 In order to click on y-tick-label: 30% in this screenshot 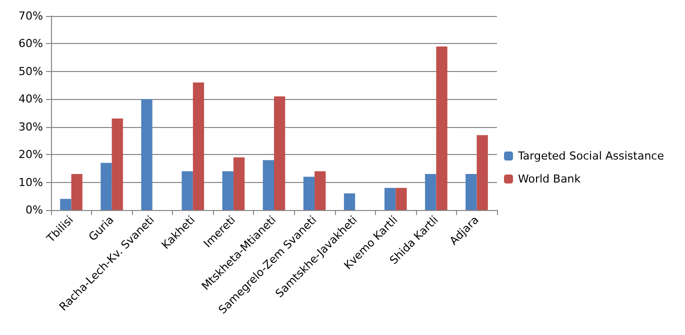, I will do `click(30, 127)`.